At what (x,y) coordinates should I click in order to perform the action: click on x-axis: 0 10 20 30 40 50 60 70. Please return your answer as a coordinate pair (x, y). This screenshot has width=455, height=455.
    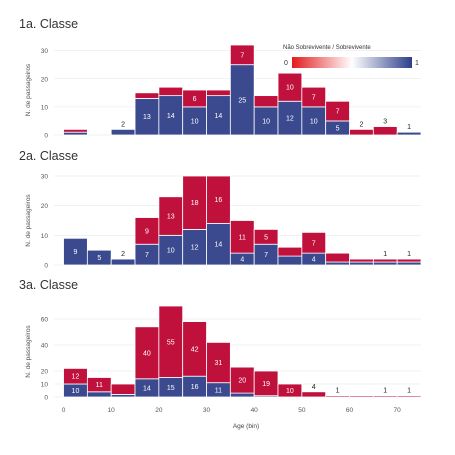
    Looking at the image, I should click on (231, 410).